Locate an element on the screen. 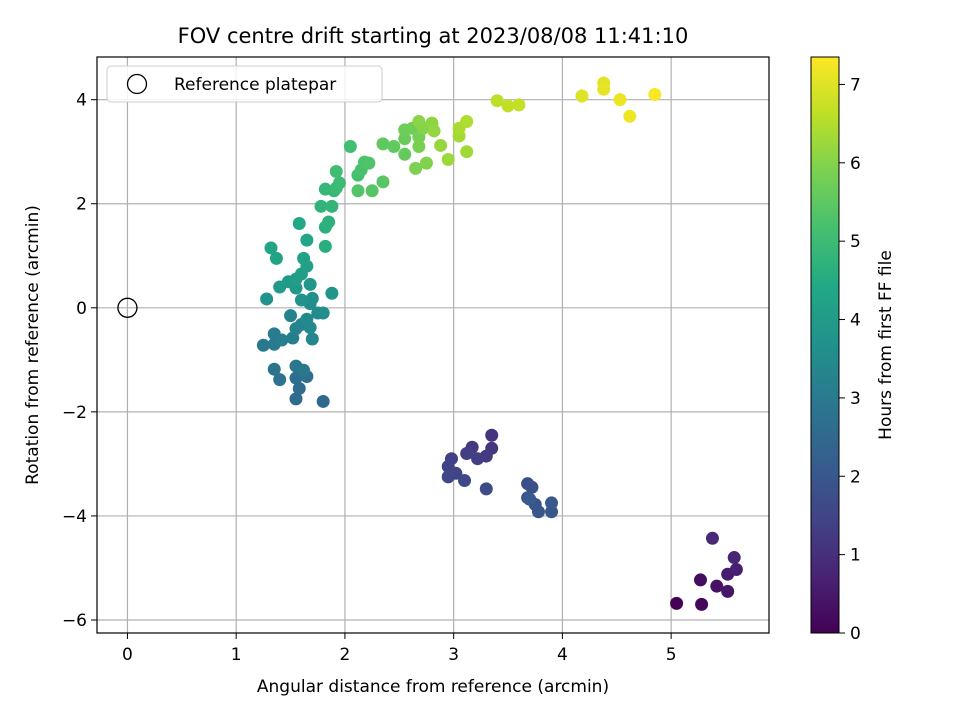  y-tick-label: −4 is located at coordinates (74, 517).